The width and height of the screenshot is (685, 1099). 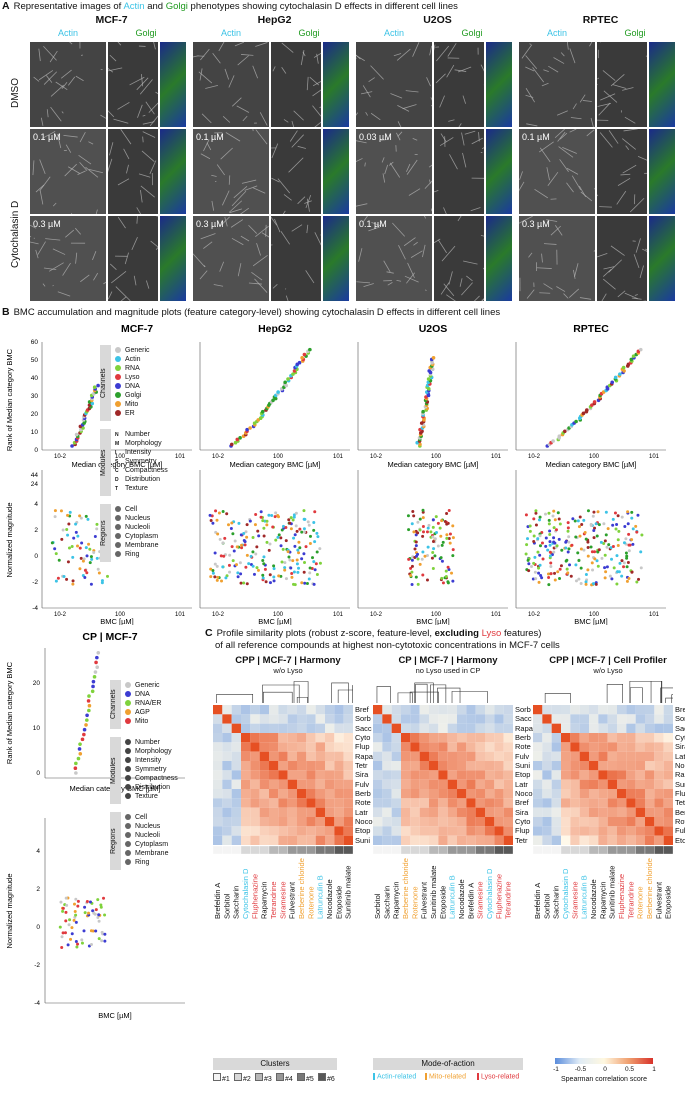 What do you see at coordinates (126, 405) in the screenshot?
I see `legend-item: Mito` at bounding box center [126, 405].